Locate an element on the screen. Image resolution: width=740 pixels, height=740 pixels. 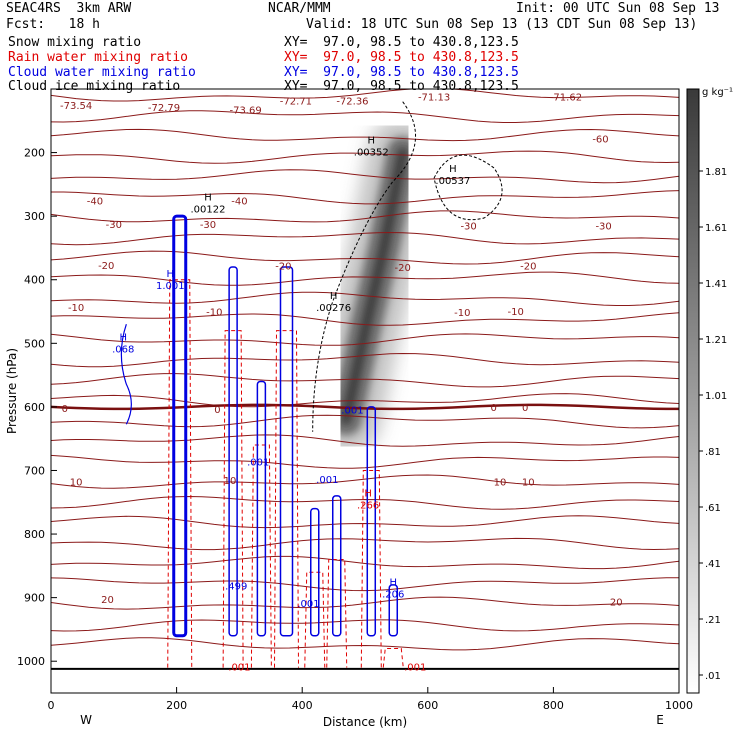
cloud-ice-contour is located at coordinates (364, 266).